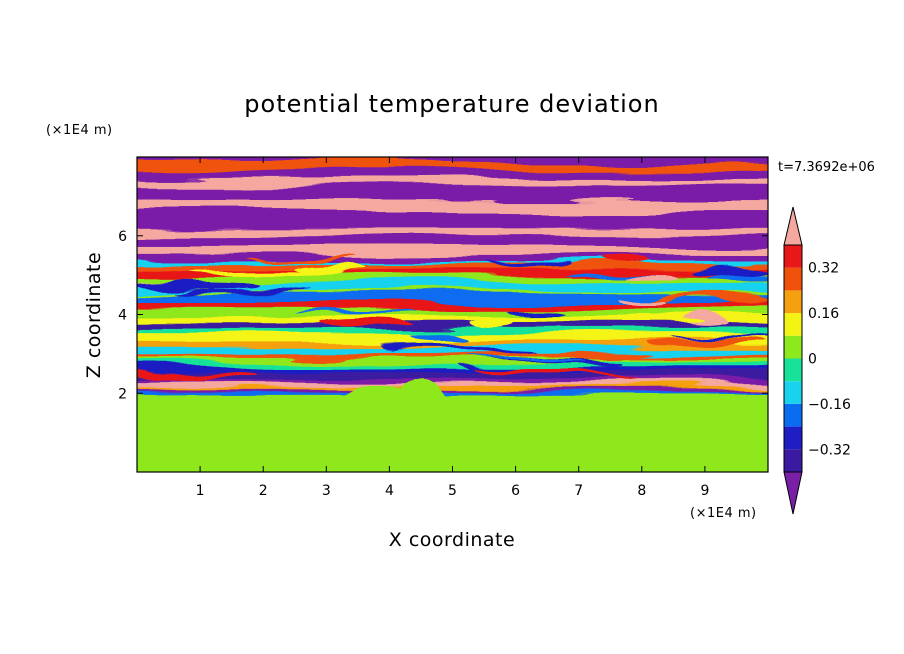  Describe the element at coordinates (817, 360) in the screenshot. I see `colorbar: −0.32 −0.16 0 0.16 0.32` at that location.